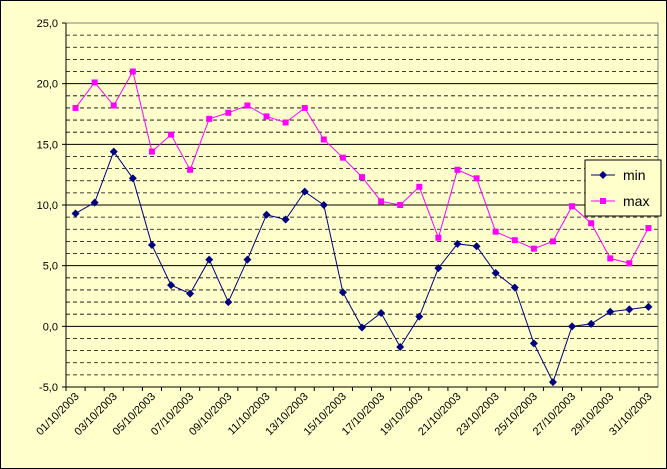 The image size is (667, 469). I want to click on y-tick-label: 5,0, so click(50, 267).